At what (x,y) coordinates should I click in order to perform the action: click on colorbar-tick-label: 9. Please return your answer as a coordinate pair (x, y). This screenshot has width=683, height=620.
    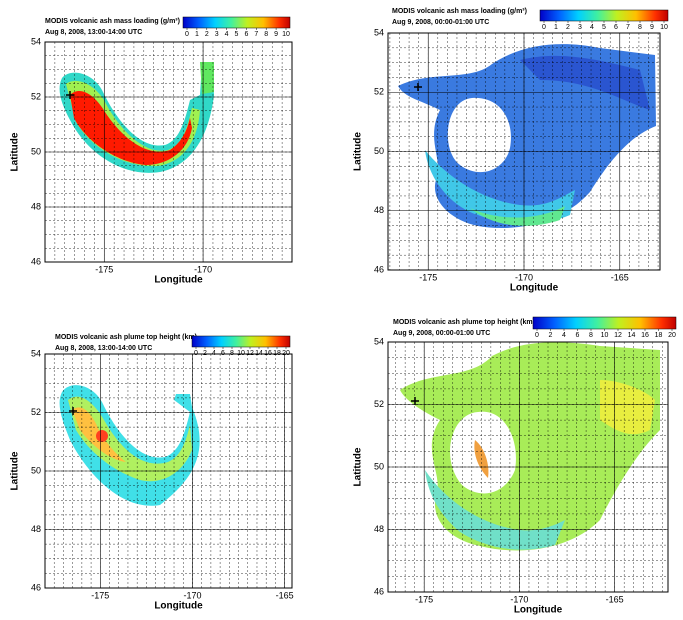
    Looking at the image, I should click on (276, 34).